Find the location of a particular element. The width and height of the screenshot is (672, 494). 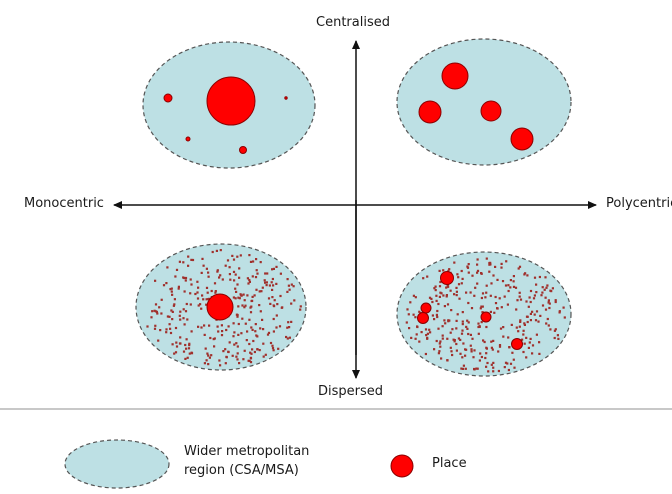

legend-region-label: Wider metropolitan region (CSA/MSA) is located at coordinates (246, 461).